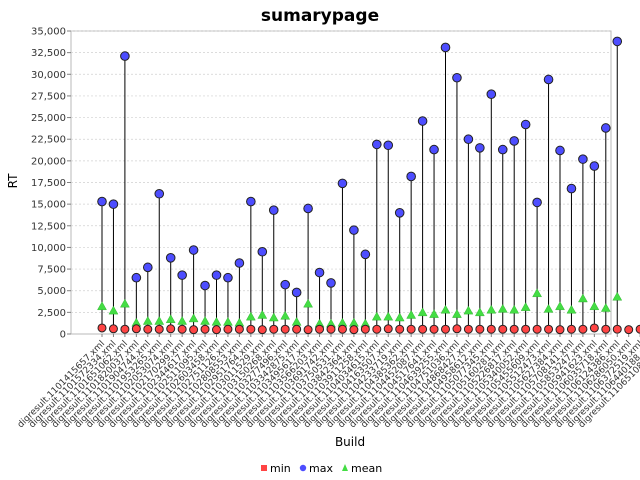 This screenshot has height=480, width=640. I want to click on y-tick-label: 30,000, so click(48, 75).